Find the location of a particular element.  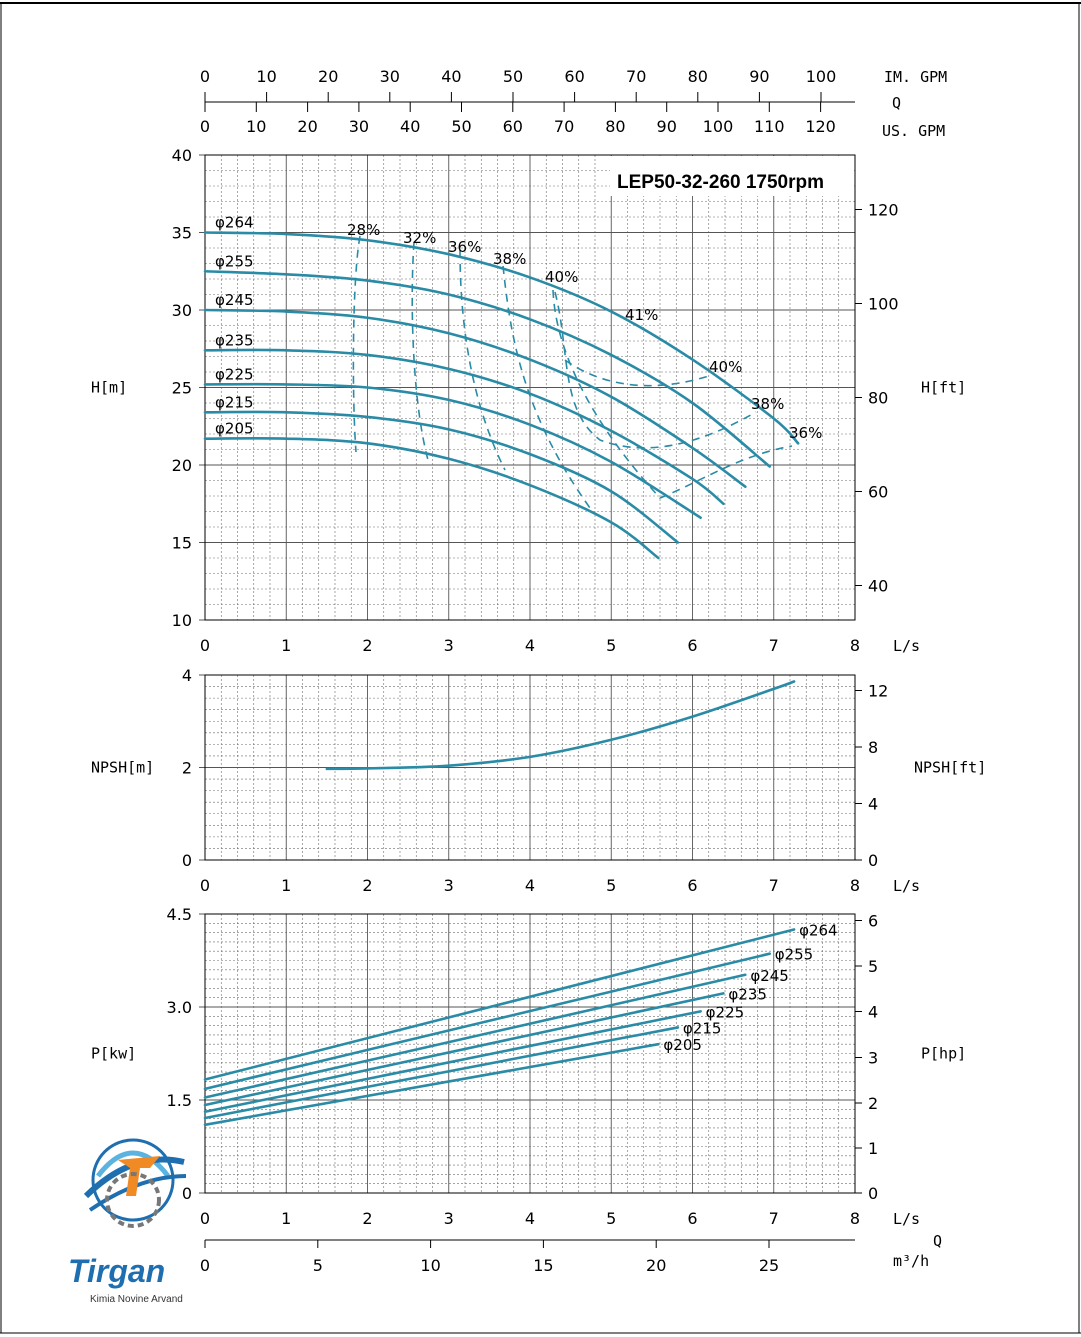

y2-tick-label: 2 is located at coordinates (873, 1103).